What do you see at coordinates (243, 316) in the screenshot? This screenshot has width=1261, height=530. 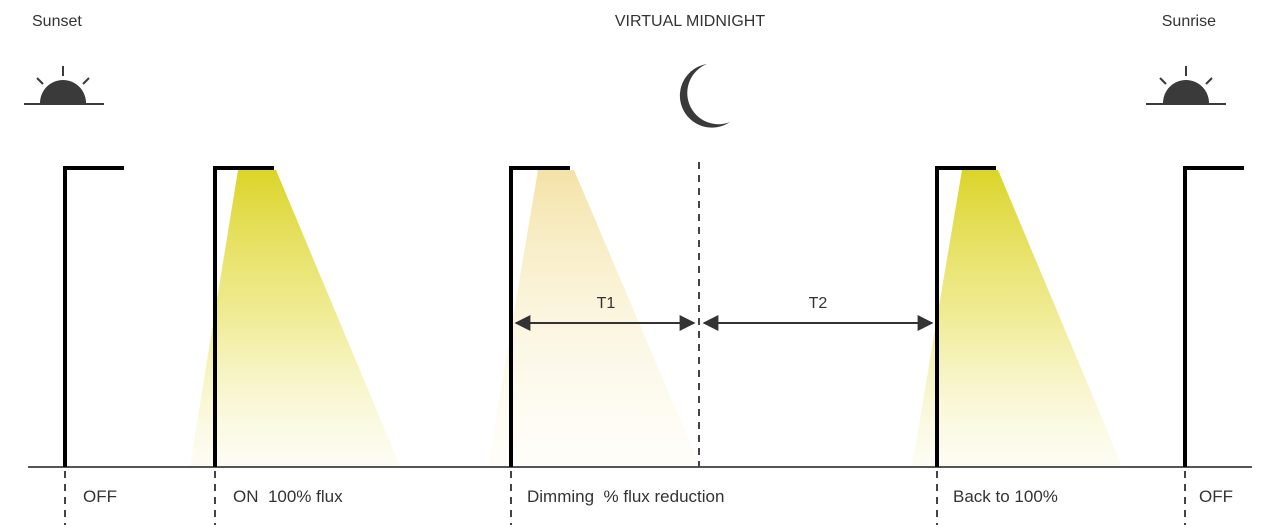 I see `street-pole-on` at bounding box center [243, 316].